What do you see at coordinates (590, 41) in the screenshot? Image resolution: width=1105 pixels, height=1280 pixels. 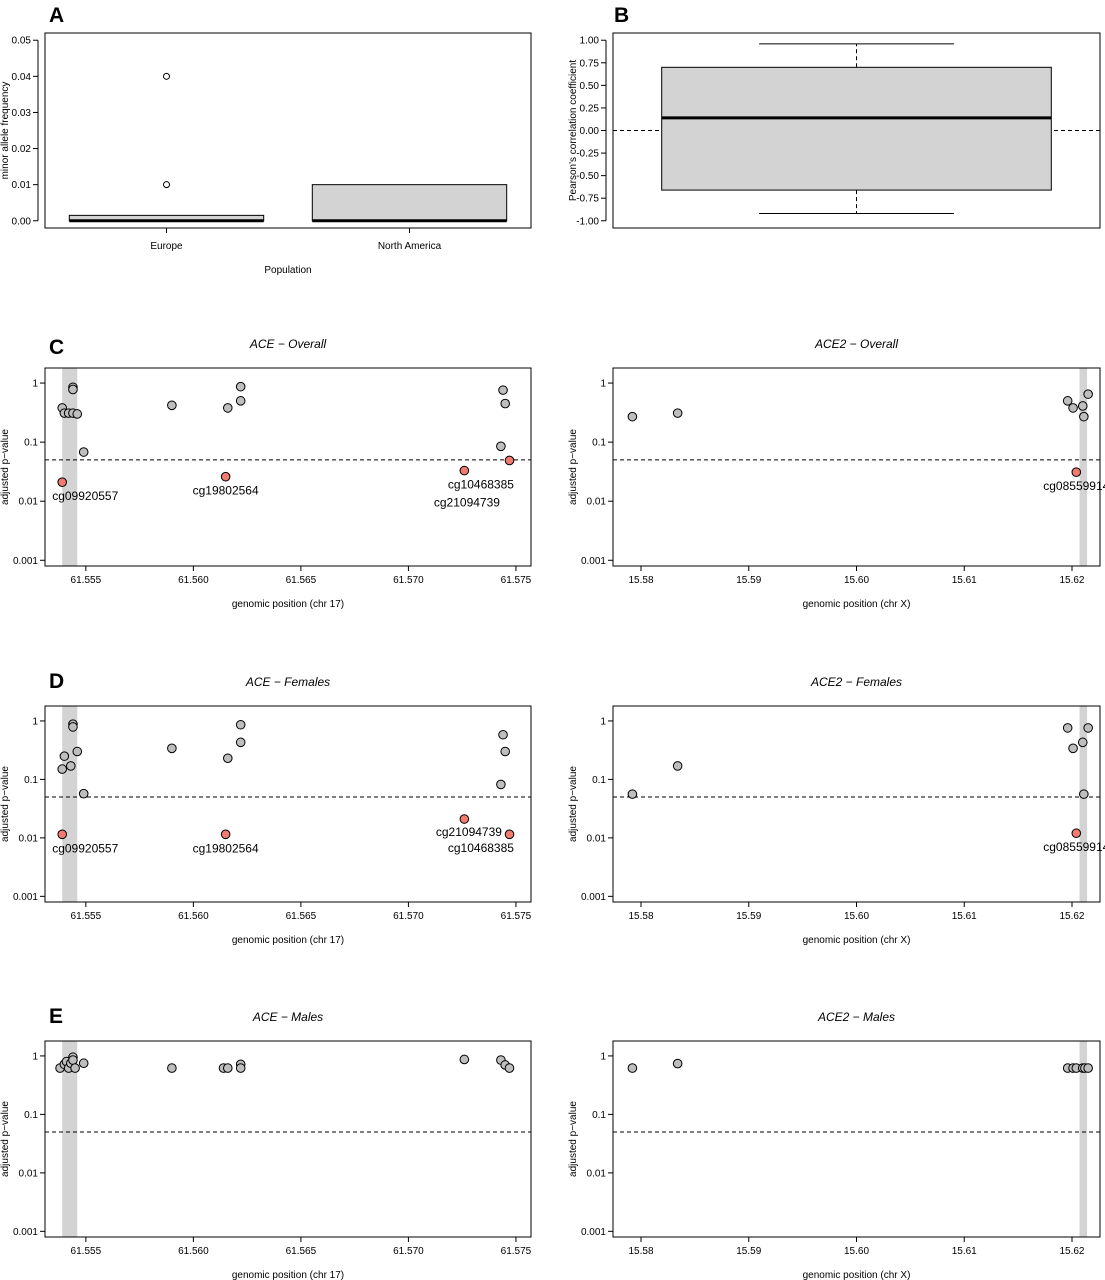 I see `y-tick-label: 1.00` at bounding box center [590, 41].